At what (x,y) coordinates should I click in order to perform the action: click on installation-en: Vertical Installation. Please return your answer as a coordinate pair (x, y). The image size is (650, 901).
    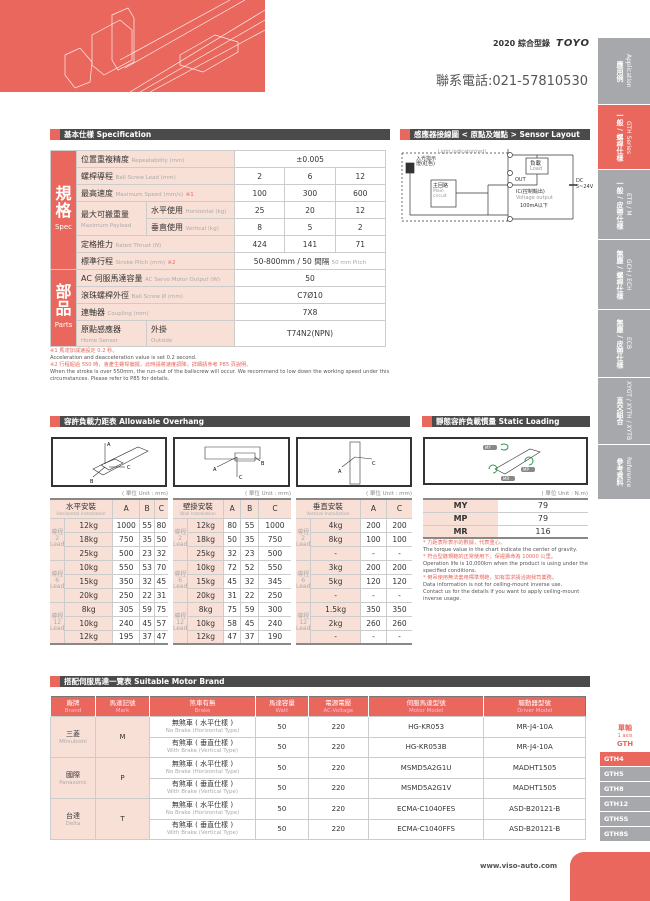
    Looking at the image, I should click on (328, 514).